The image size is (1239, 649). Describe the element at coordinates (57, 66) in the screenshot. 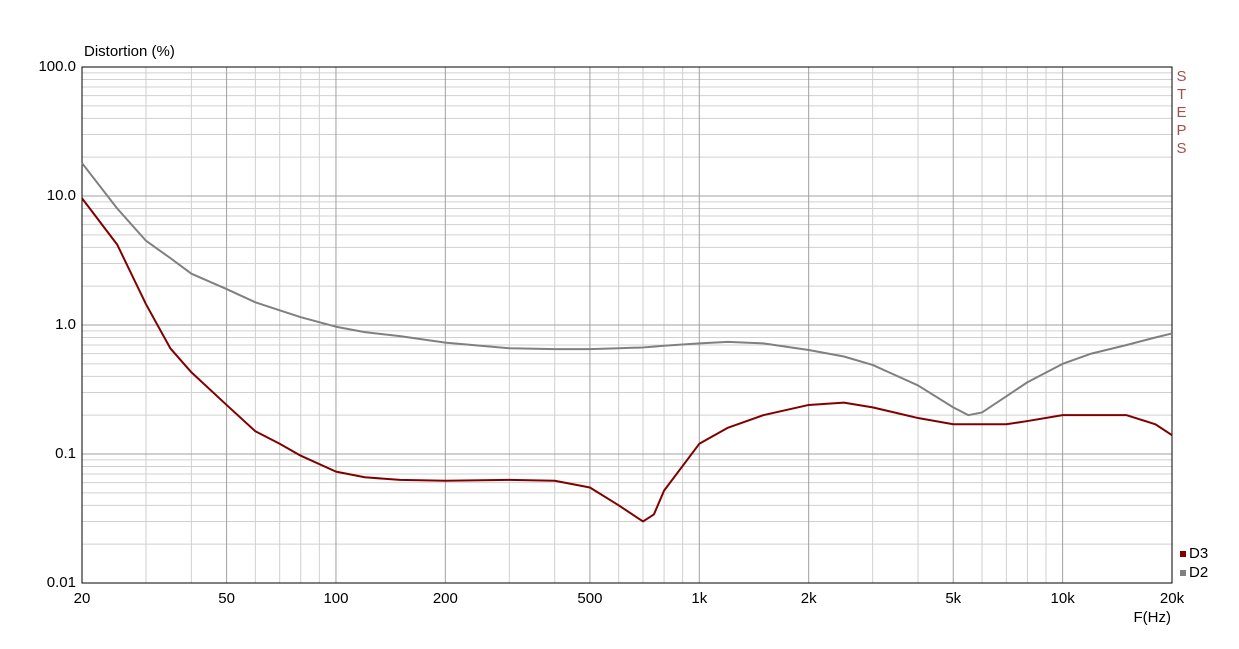

I see `y-tick-label: 100.0` at that location.